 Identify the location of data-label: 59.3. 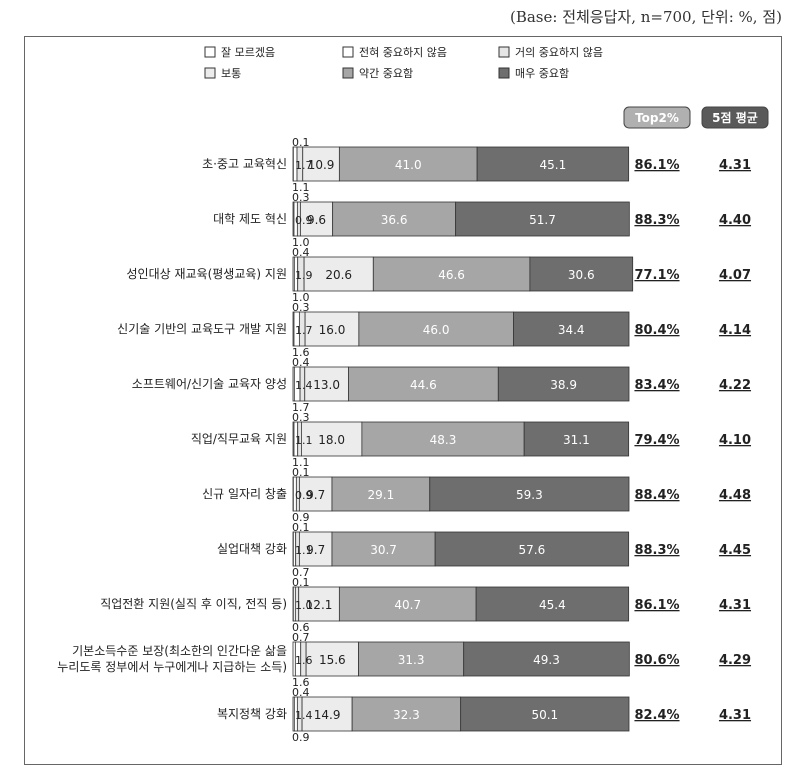
(529, 495).